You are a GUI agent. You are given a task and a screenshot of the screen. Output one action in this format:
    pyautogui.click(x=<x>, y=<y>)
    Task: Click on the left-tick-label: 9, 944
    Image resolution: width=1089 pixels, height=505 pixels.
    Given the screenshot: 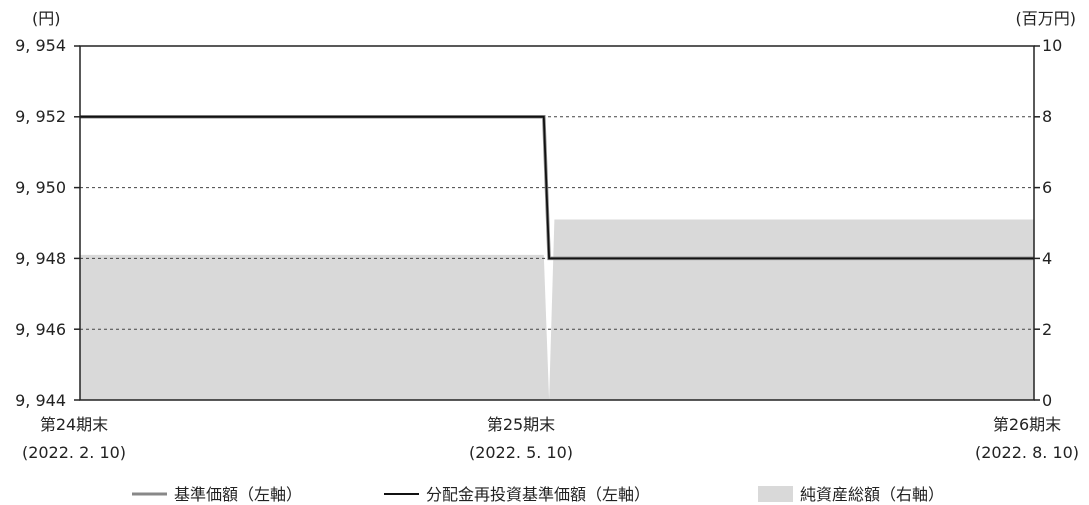 What is the action you would take?
    pyautogui.click(x=40, y=400)
    